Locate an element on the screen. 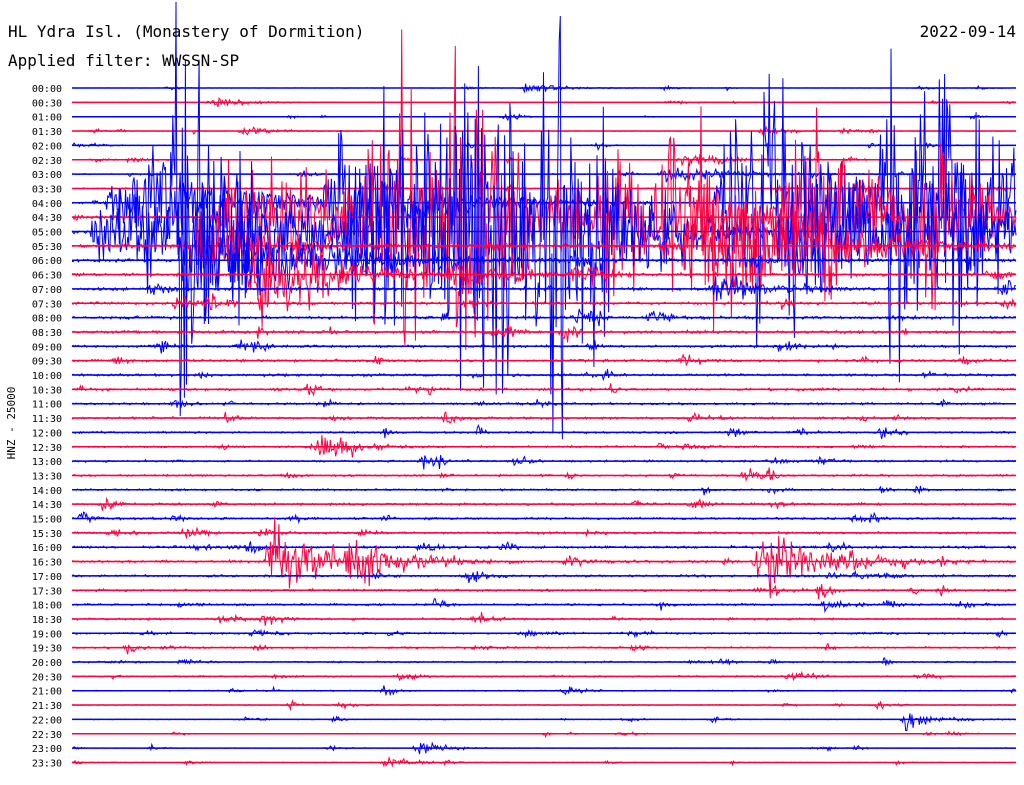 This screenshot has height=785, width=1024. time-label: 19:00 is located at coordinates (47, 634).